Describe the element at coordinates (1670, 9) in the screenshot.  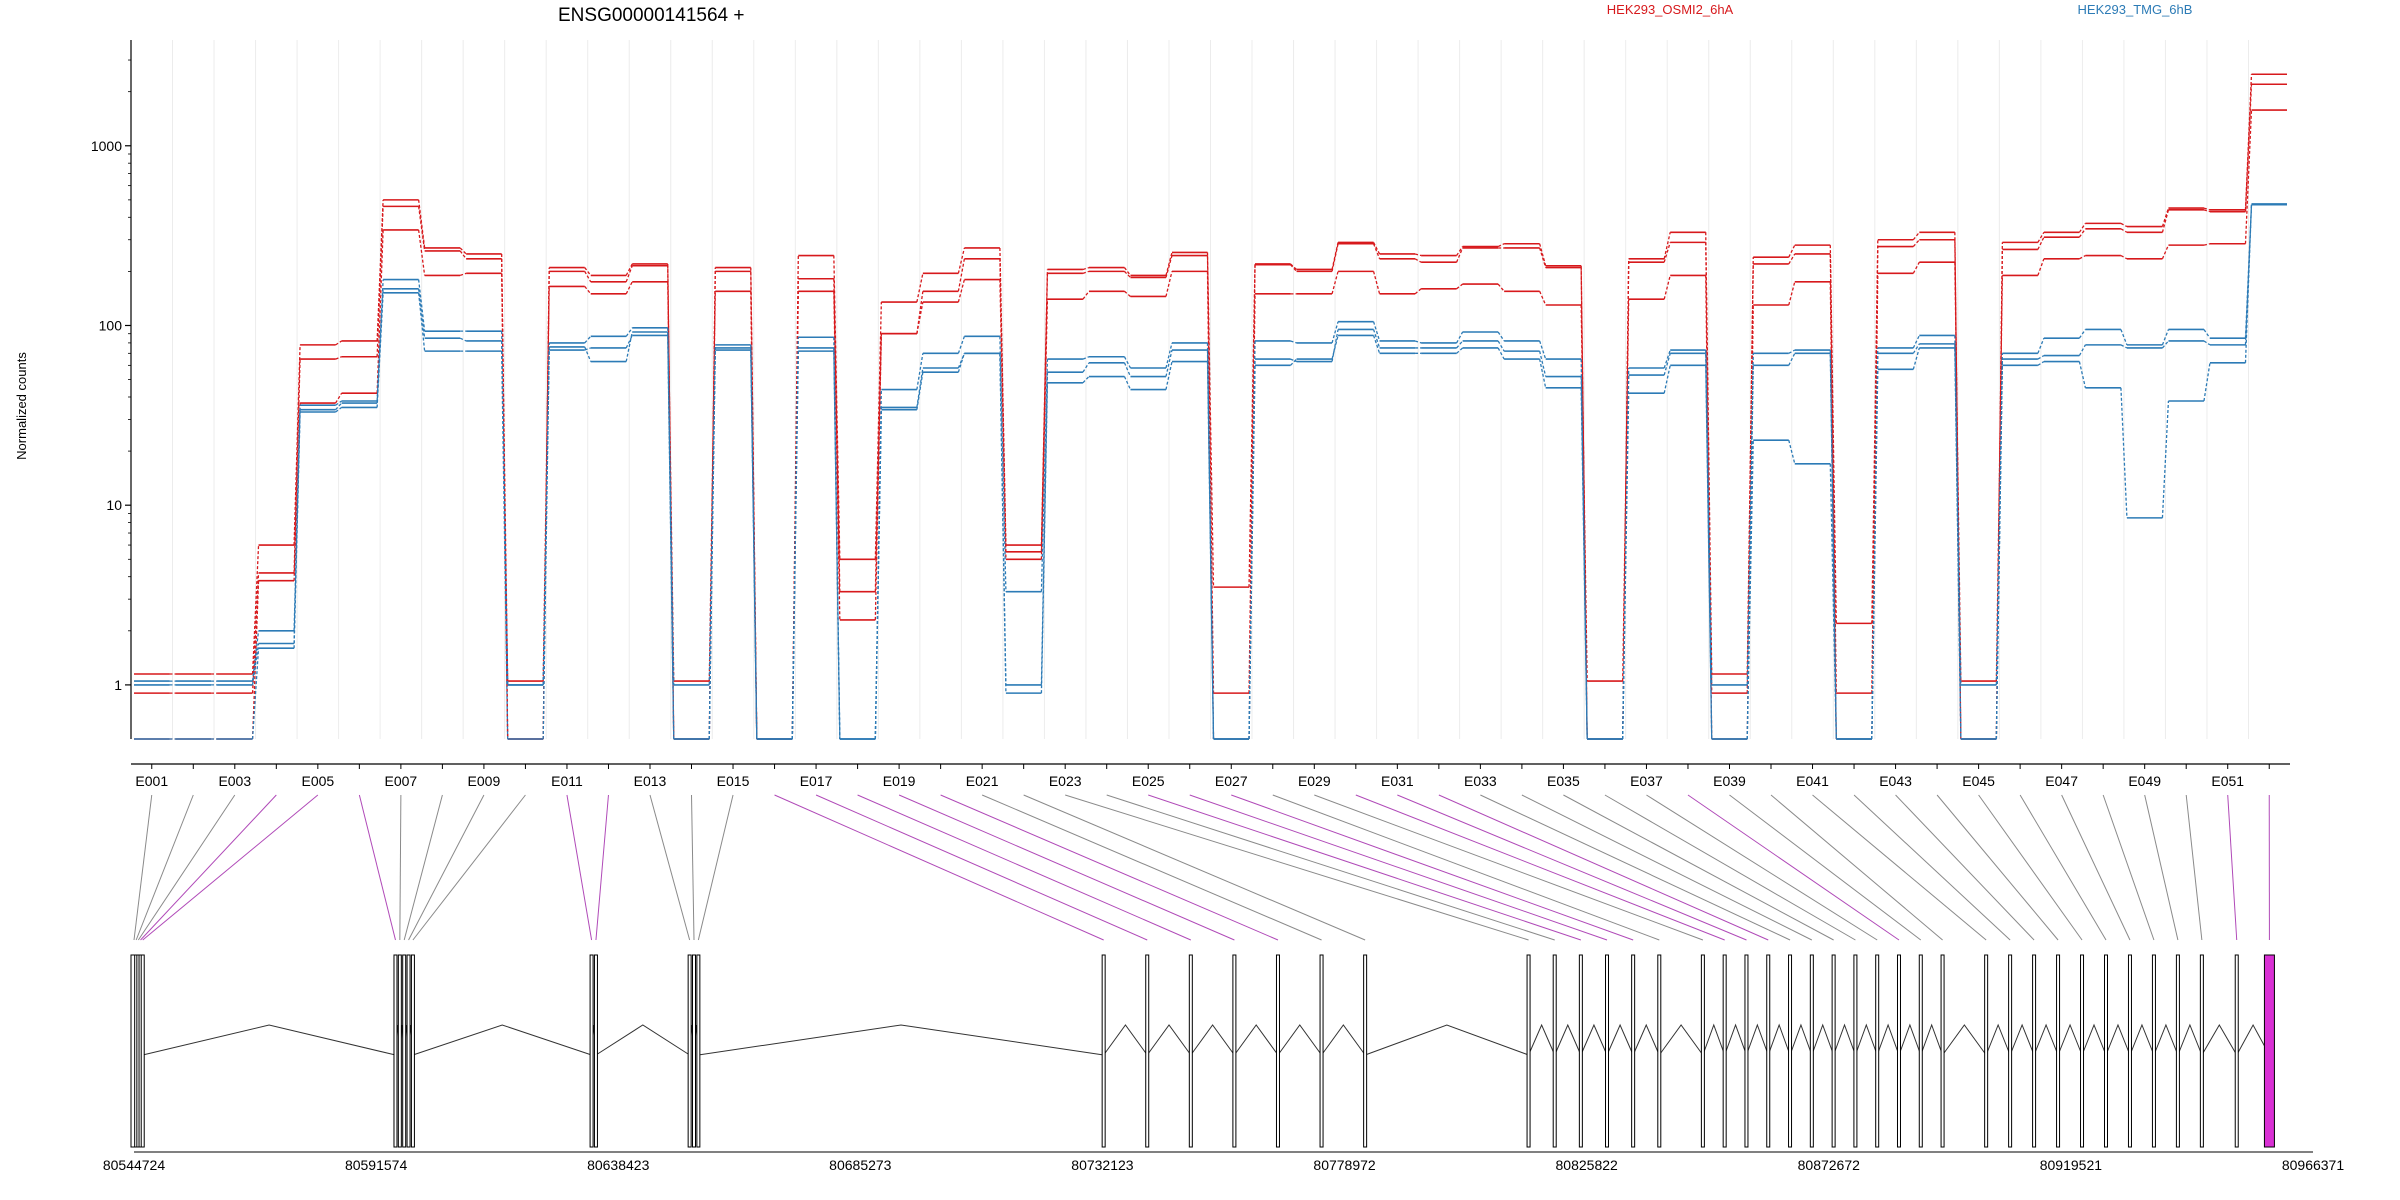
I see `legend-label-0: HEK293_OSMI2_6hA` at that location.